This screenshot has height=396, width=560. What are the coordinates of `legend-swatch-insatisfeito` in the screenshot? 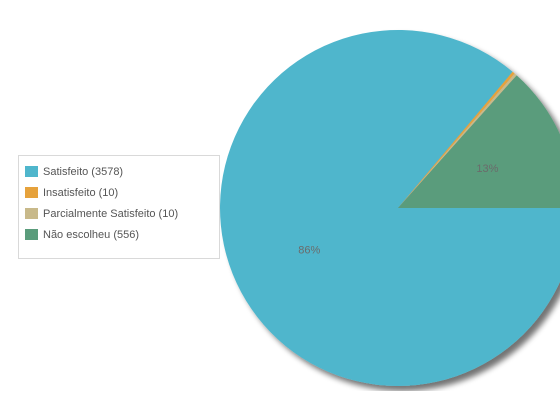 It's located at (31, 192).